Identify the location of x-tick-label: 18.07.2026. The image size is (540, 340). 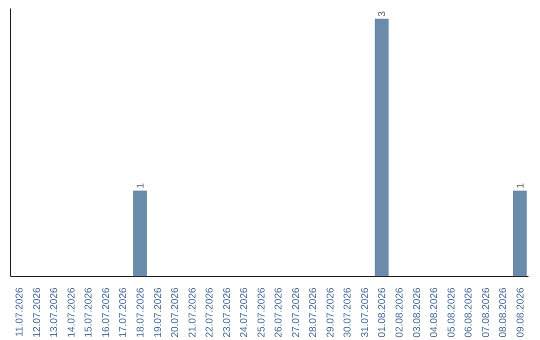
(141, 312).